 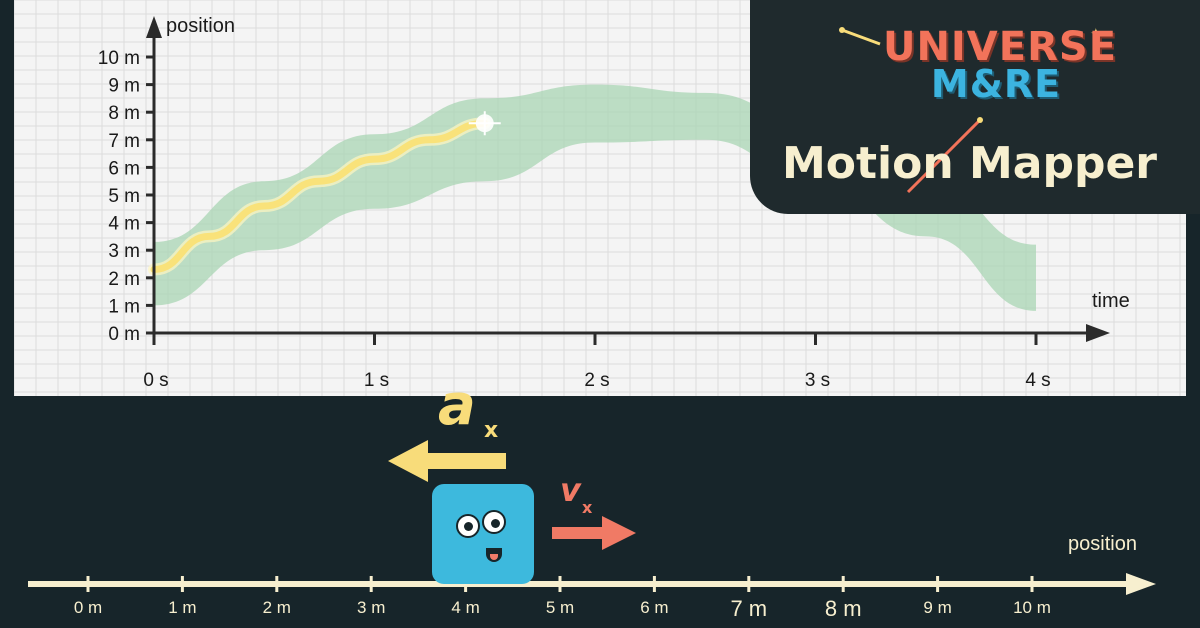 What do you see at coordinates (937, 607) in the screenshot?
I see `track-tick-label: 9 m` at bounding box center [937, 607].